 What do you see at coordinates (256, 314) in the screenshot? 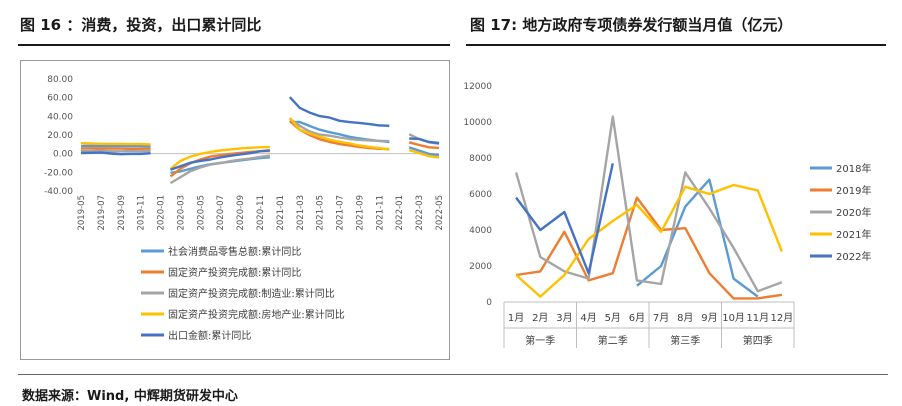
I see `legend-label-4: 固定资产投资完成额:房地产业:累计同比` at bounding box center [256, 314].